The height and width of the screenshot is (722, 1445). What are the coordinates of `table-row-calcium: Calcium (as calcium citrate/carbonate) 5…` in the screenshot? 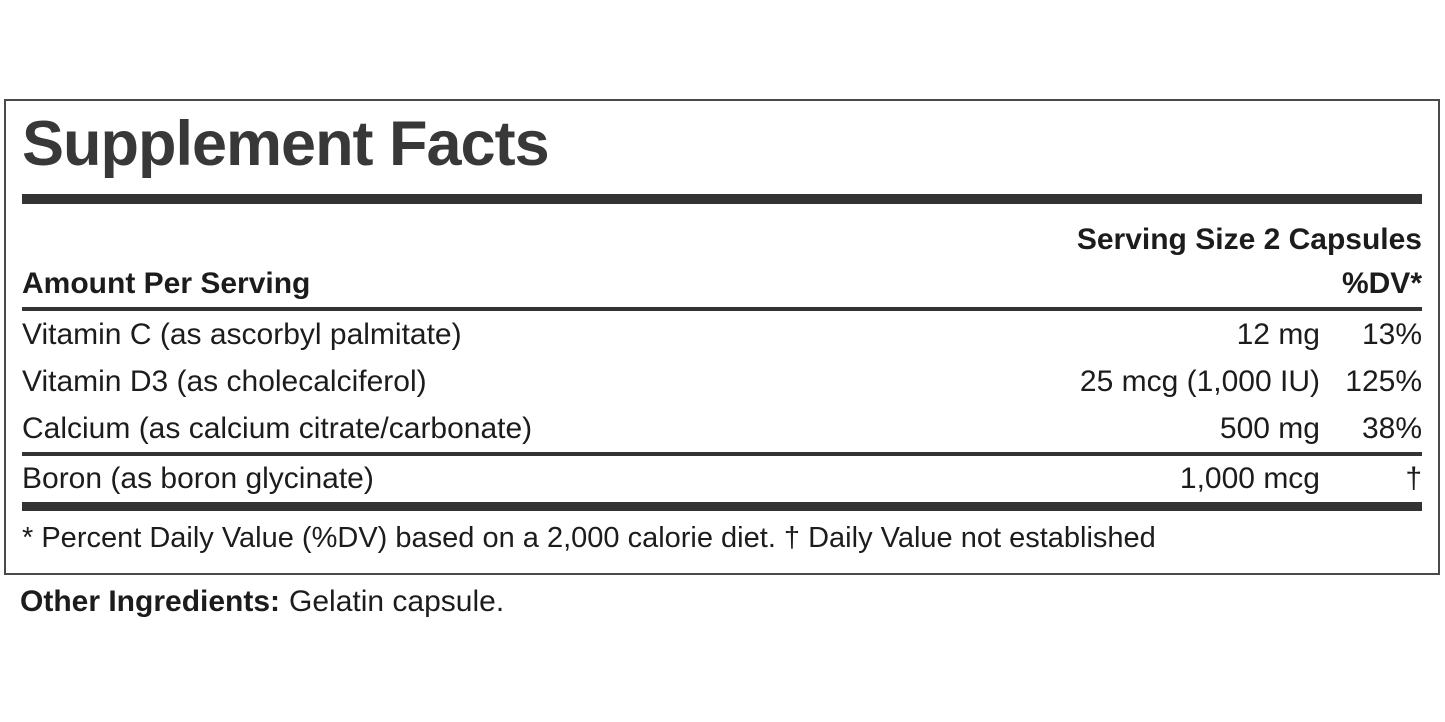 It's located at (722, 428).